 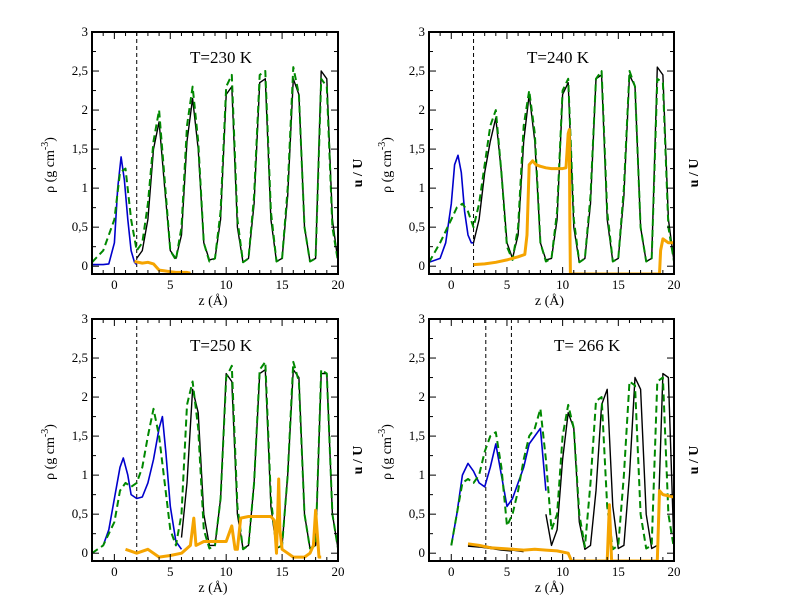 What do you see at coordinates (221, 345) in the screenshot?
I see `panel-title: T=250 K` at bounding box center [221, 345].